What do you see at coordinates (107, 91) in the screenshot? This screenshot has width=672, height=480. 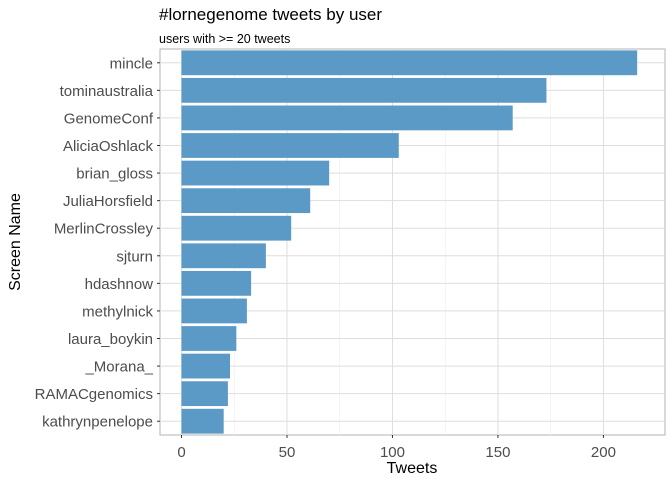 I see `y-tick-label: tominaustralia` at bounding box center [107, 91].